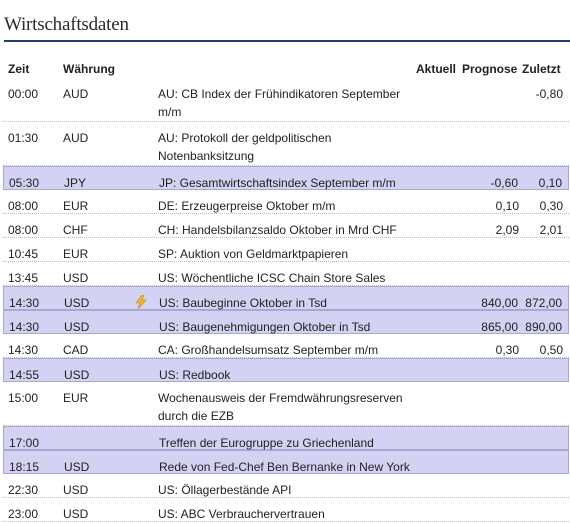  Describe the element at coordinates (23, 490) in the screenshot. I see `cell-time: 22:30` at that location.